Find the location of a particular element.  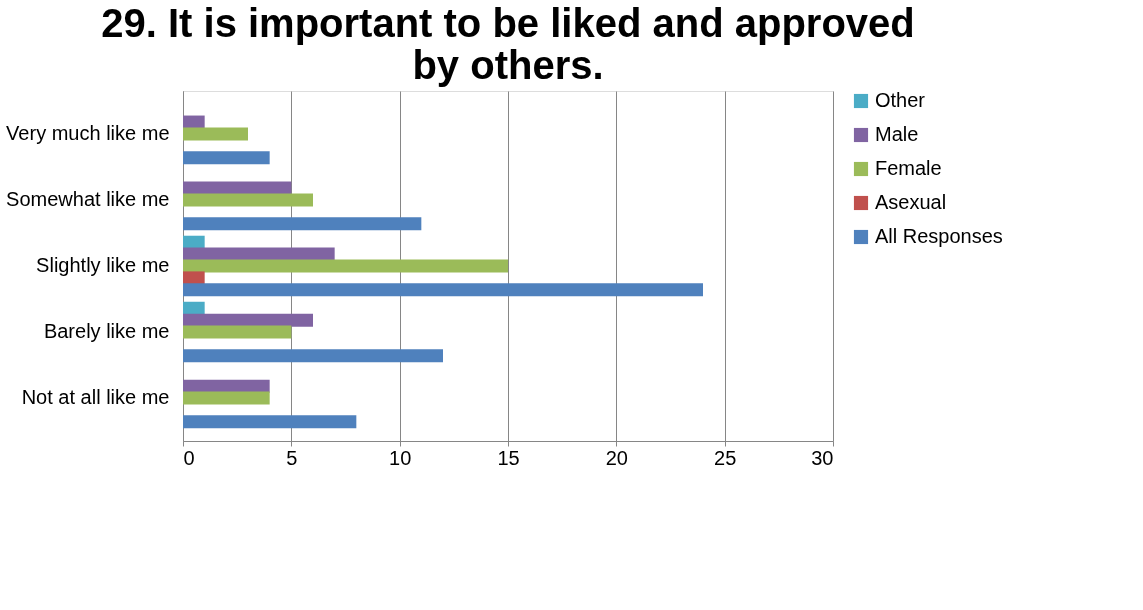

x-tick-label: 25 is located at coordinates (725, 457).